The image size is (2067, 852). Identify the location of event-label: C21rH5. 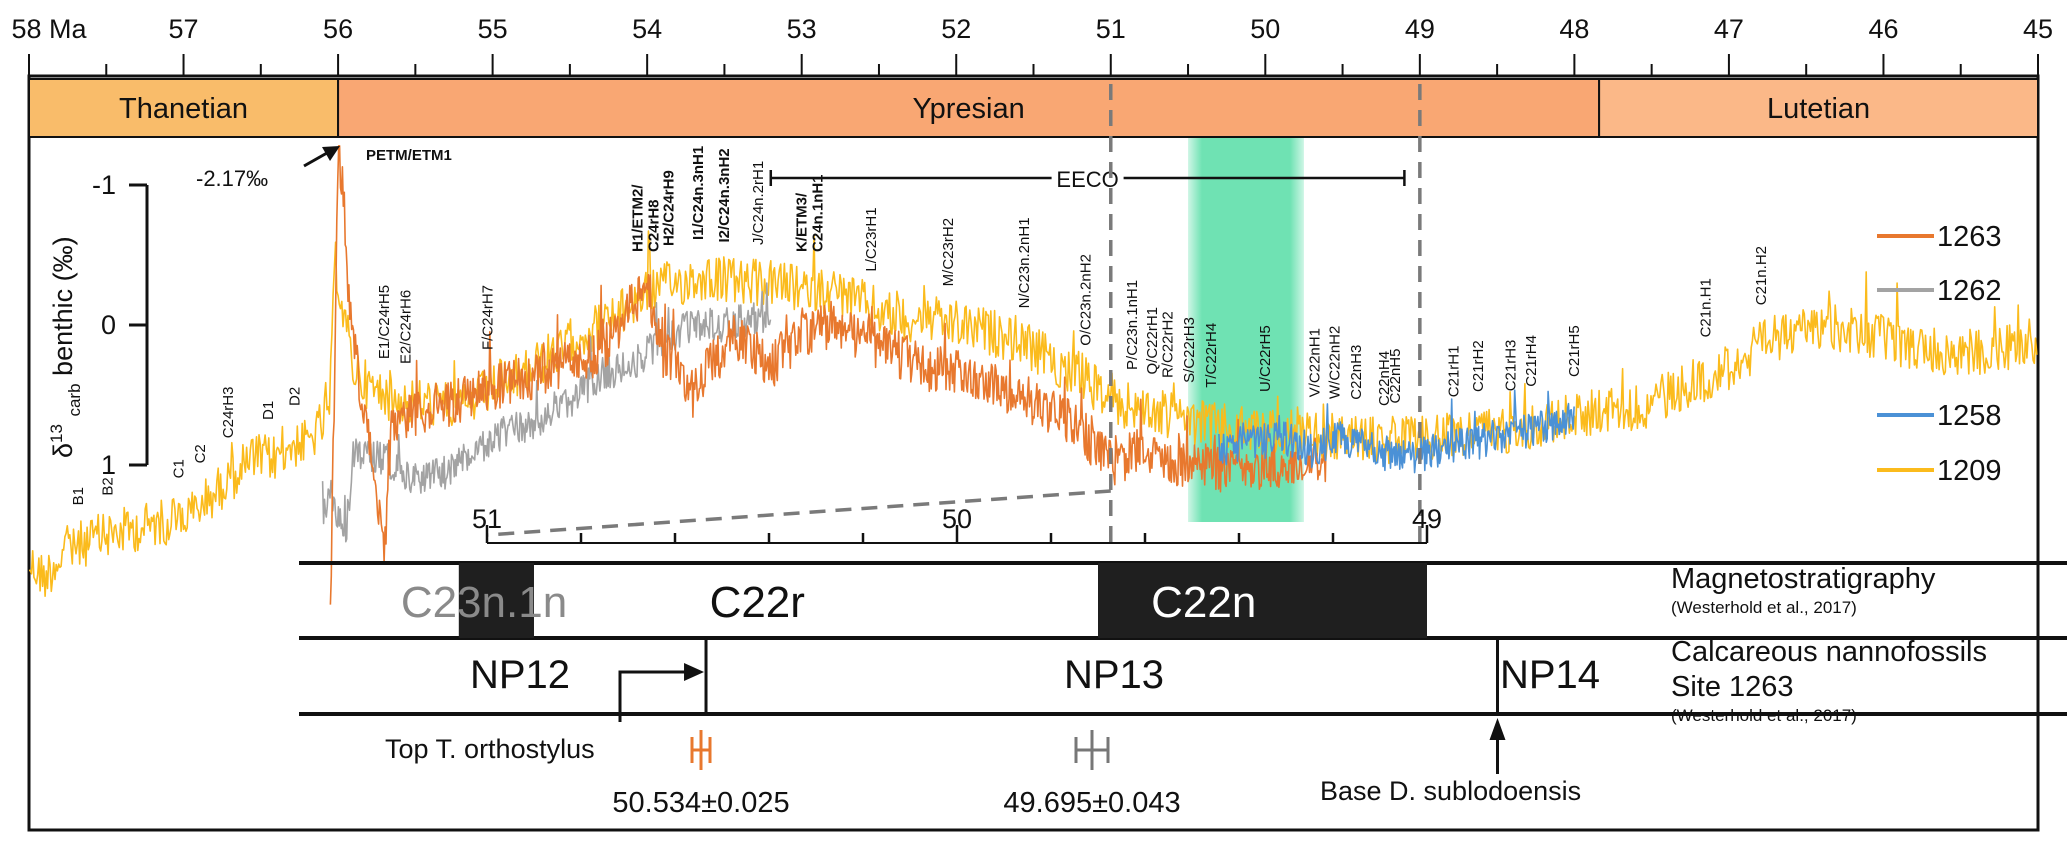
(1574, 351).